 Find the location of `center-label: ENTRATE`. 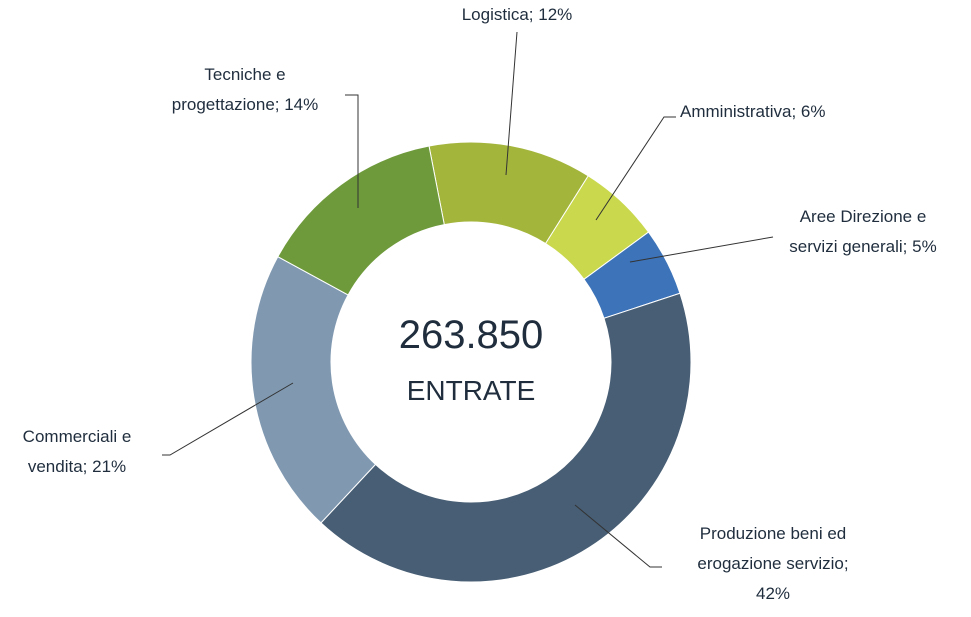

center-label: ENTRATE is located at coordinates (471, 390).